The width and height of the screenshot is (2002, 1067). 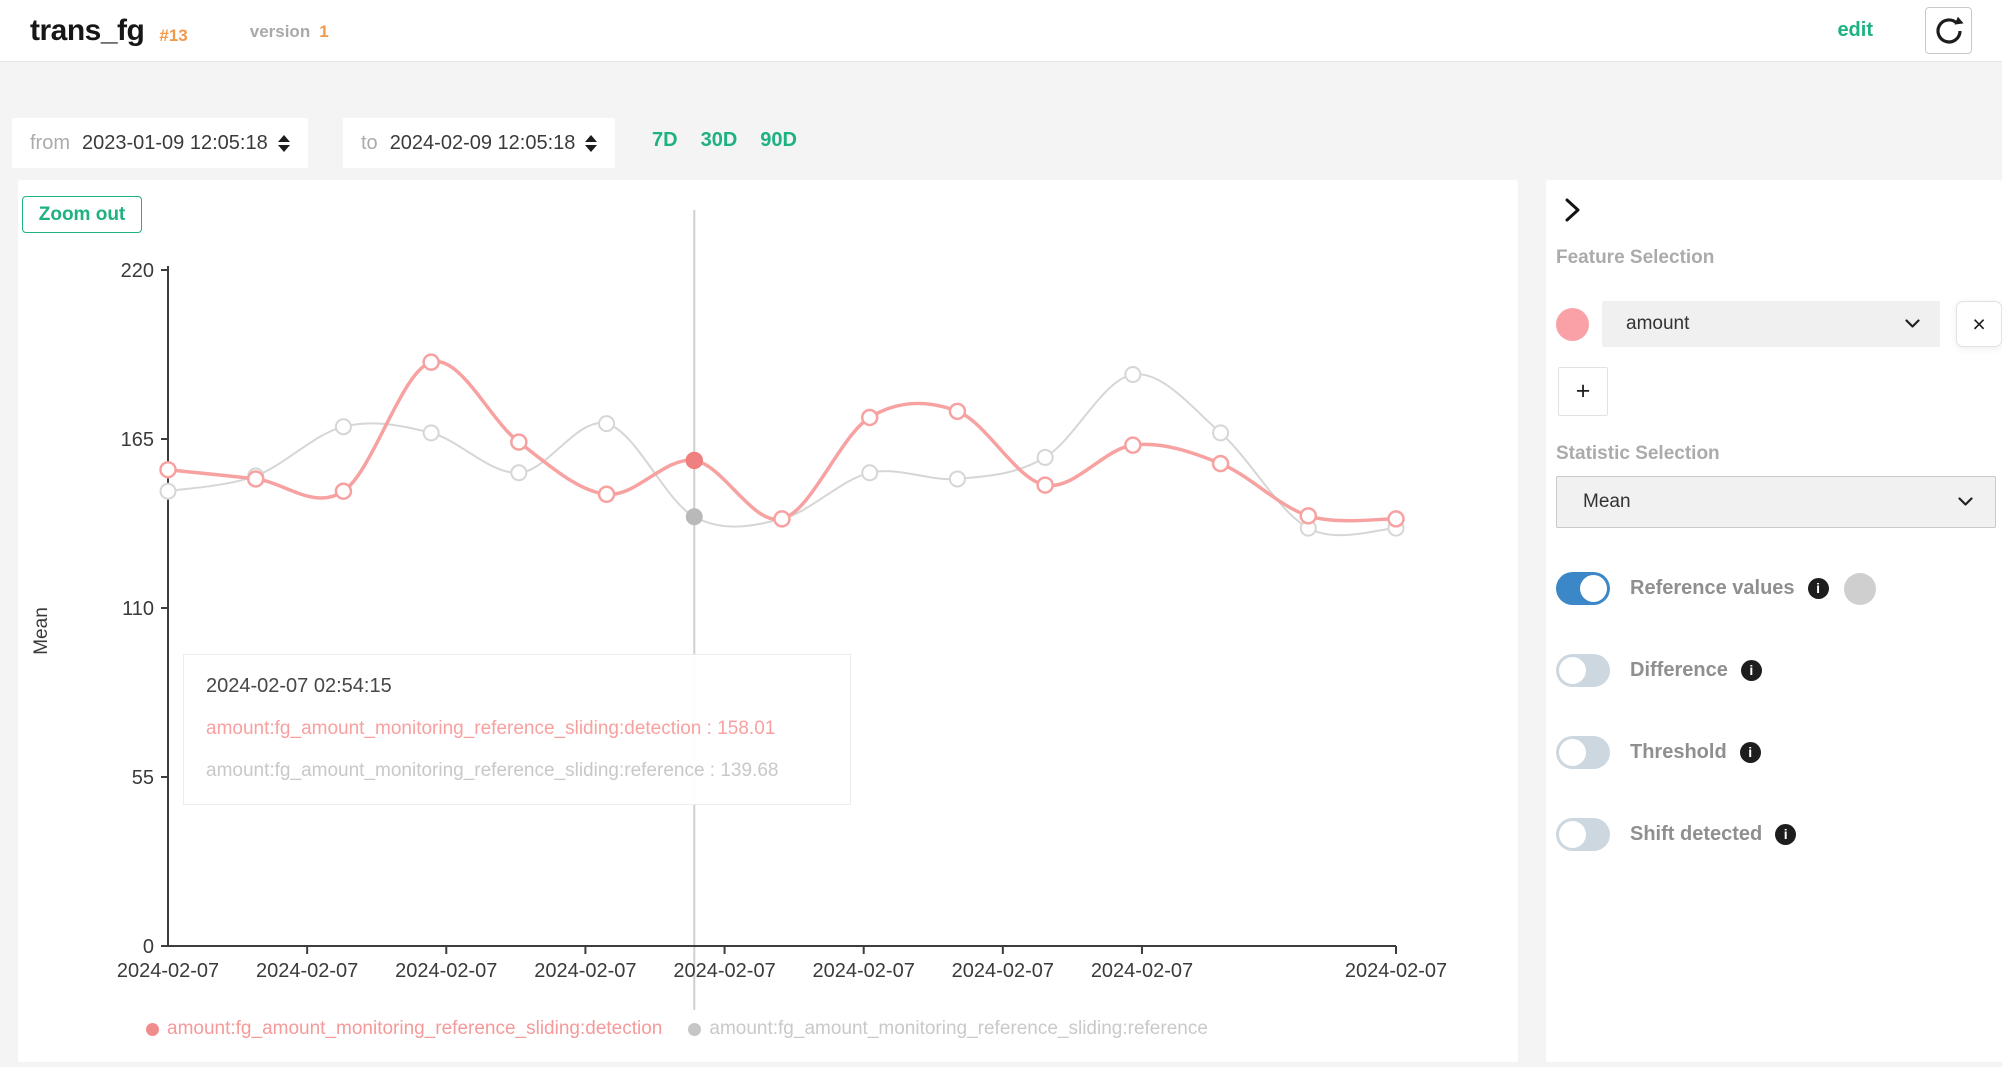 I want to click on collapse-sidebar-button, so click(x=1573, y=210).